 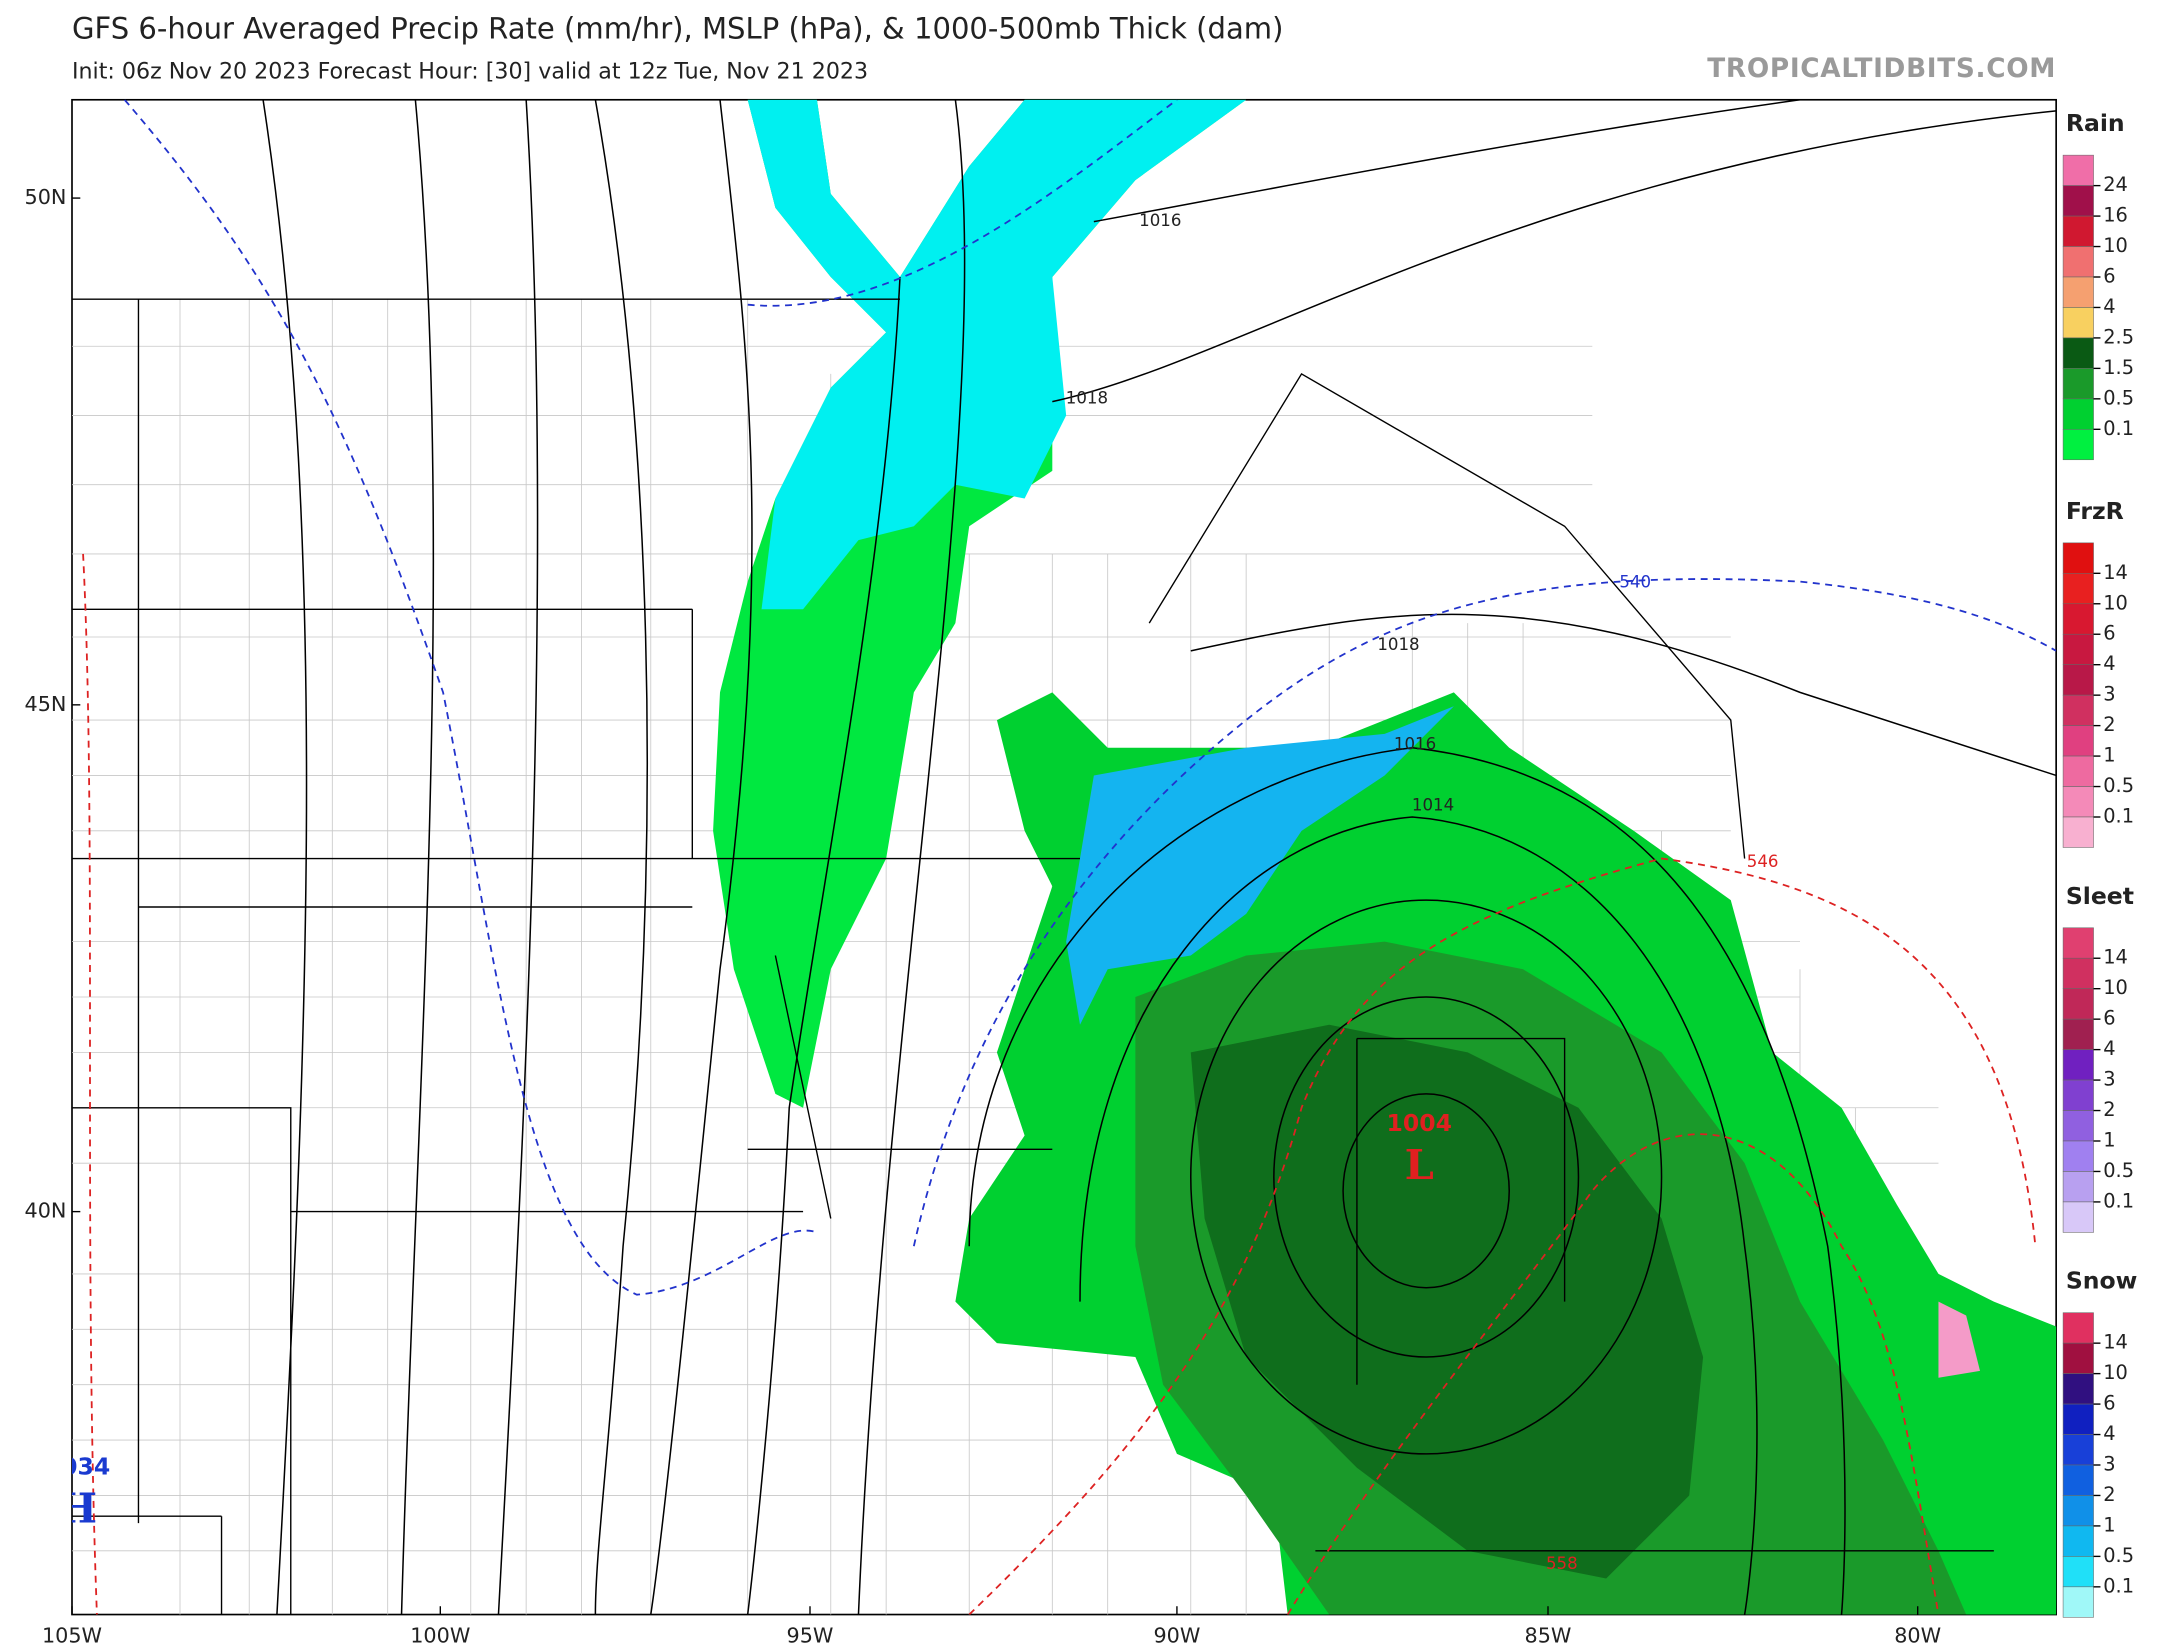 I want to click on lon-label: 90W, so click(x=1176, y=1636).